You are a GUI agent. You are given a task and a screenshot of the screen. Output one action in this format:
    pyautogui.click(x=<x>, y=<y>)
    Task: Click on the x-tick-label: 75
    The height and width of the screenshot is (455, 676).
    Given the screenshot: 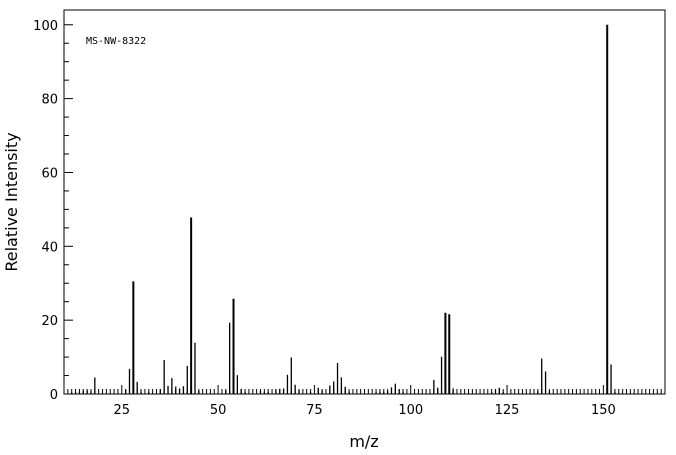 What is the action you would take?
    pyautogui.click(x=314, y=410)
    